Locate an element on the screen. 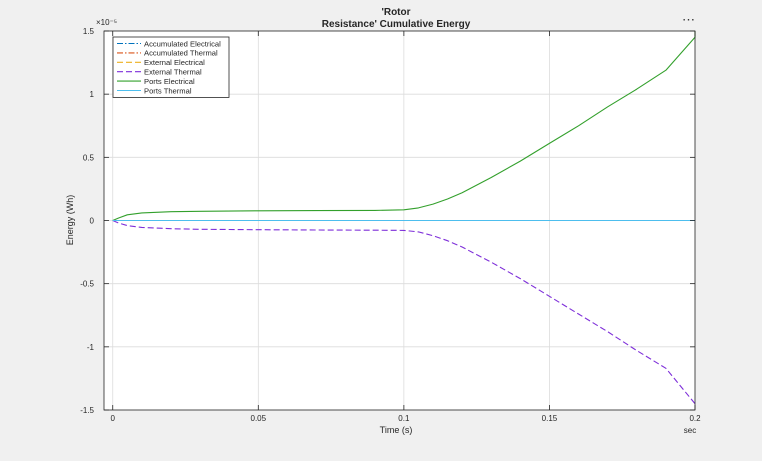 This screenshot has width=762, height=461. legend-entry-label: External Thermal is located at coordinates (173, 72).